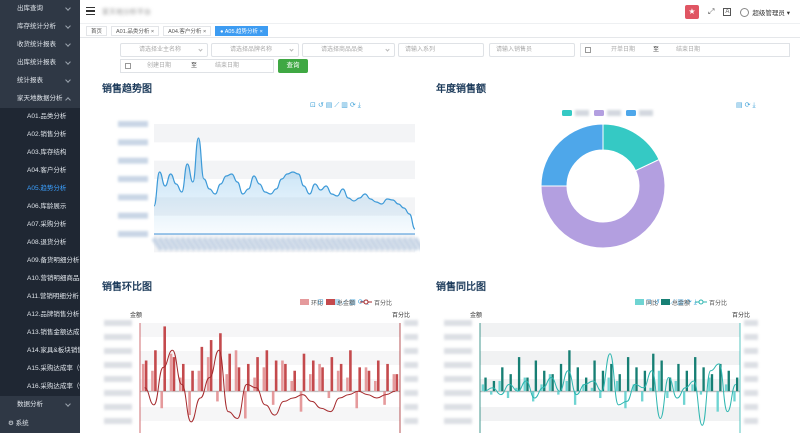 The width and height of the screenshot is (800, 433). What do you see at coordinates (135, 30) in the screenshot?
I see `tab: A01.品类分析 ×` at bounding box center [135, 30].